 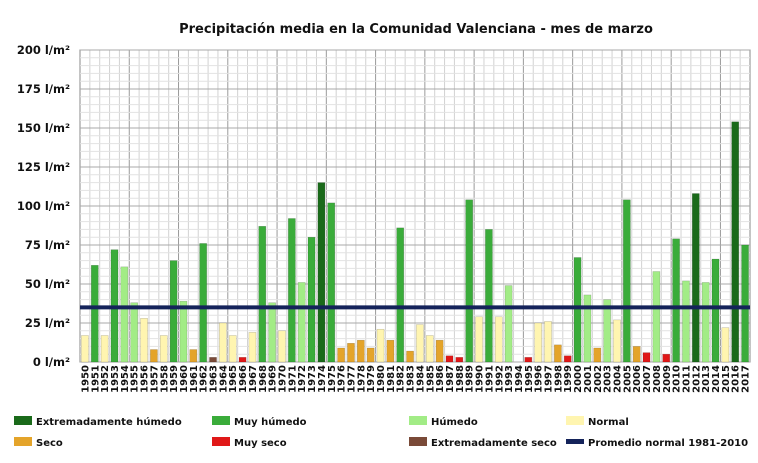 I want to click on x-tick-label: 1955, so click(x=135, y=379).